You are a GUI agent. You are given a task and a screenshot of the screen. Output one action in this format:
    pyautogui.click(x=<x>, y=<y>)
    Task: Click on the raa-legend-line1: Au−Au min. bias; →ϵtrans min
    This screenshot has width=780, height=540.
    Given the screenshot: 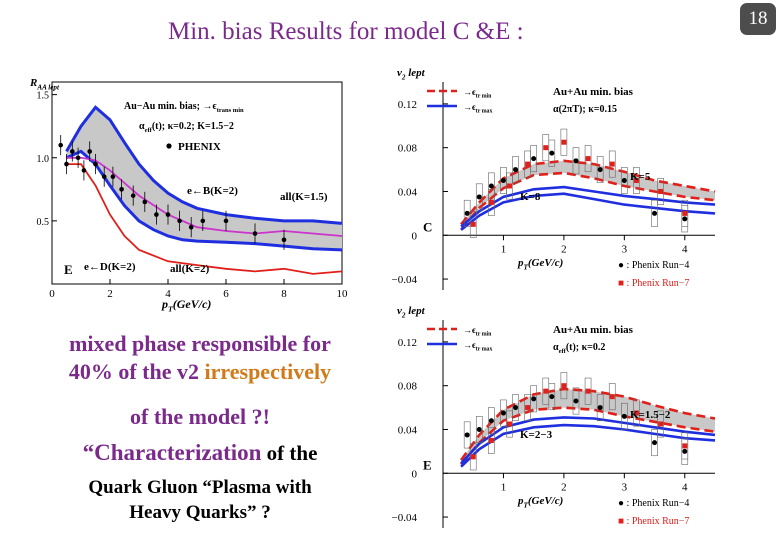 What is the action you would take?
    pyautogui.click(x=184, y=107)
    